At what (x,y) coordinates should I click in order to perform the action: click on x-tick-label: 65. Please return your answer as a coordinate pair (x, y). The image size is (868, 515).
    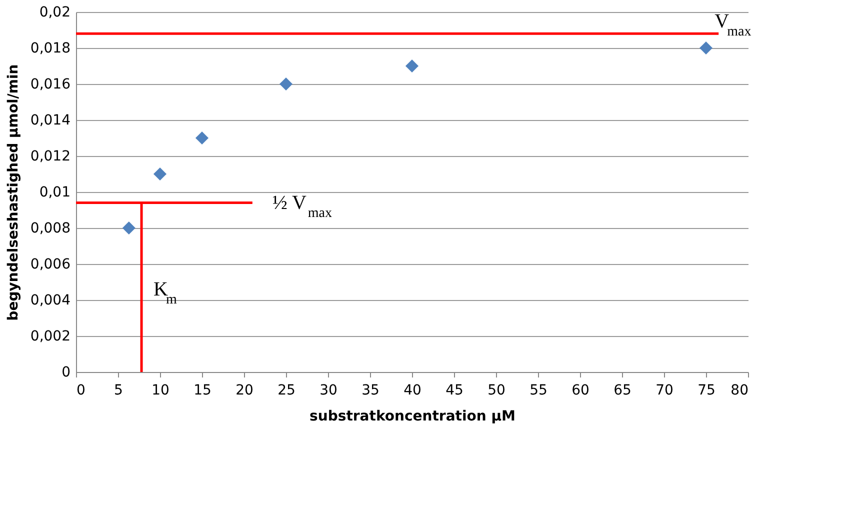
    Looking at the image, I should click on (623, 390).